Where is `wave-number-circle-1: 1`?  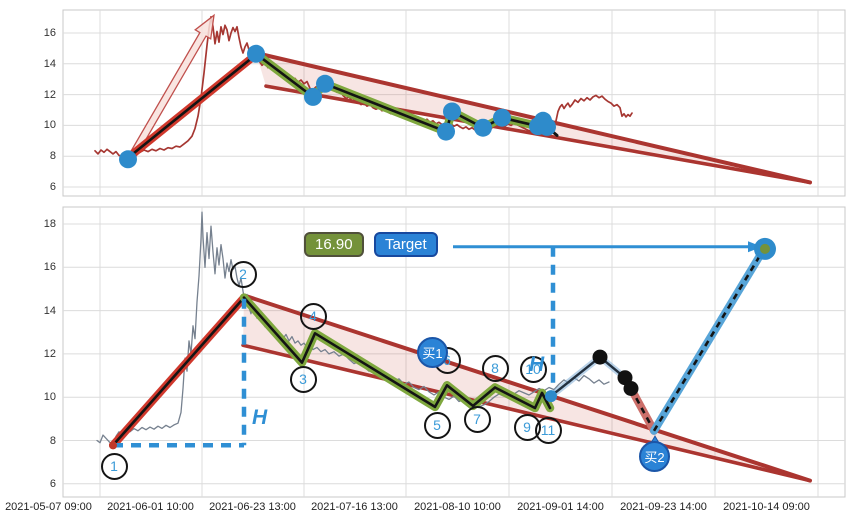
wave-number-circle-1: 1 is located at coordinates (114, 466).